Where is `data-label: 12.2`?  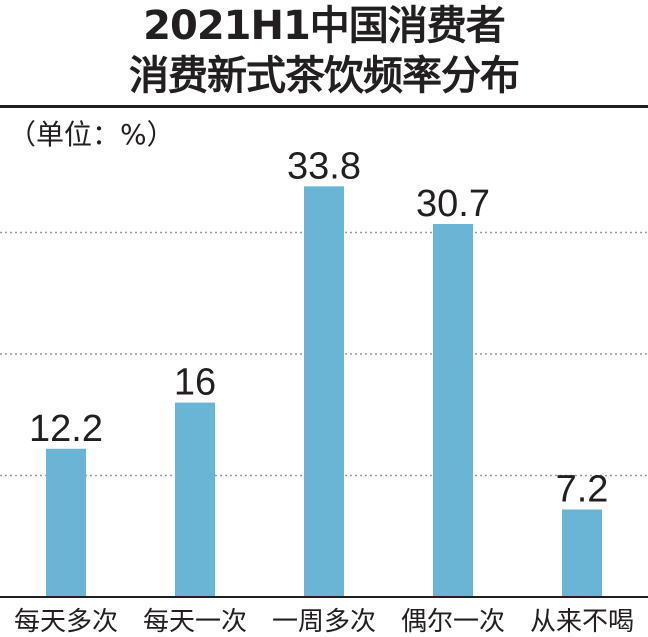 data-label: 12.2 is located at coordinates (66, 429).